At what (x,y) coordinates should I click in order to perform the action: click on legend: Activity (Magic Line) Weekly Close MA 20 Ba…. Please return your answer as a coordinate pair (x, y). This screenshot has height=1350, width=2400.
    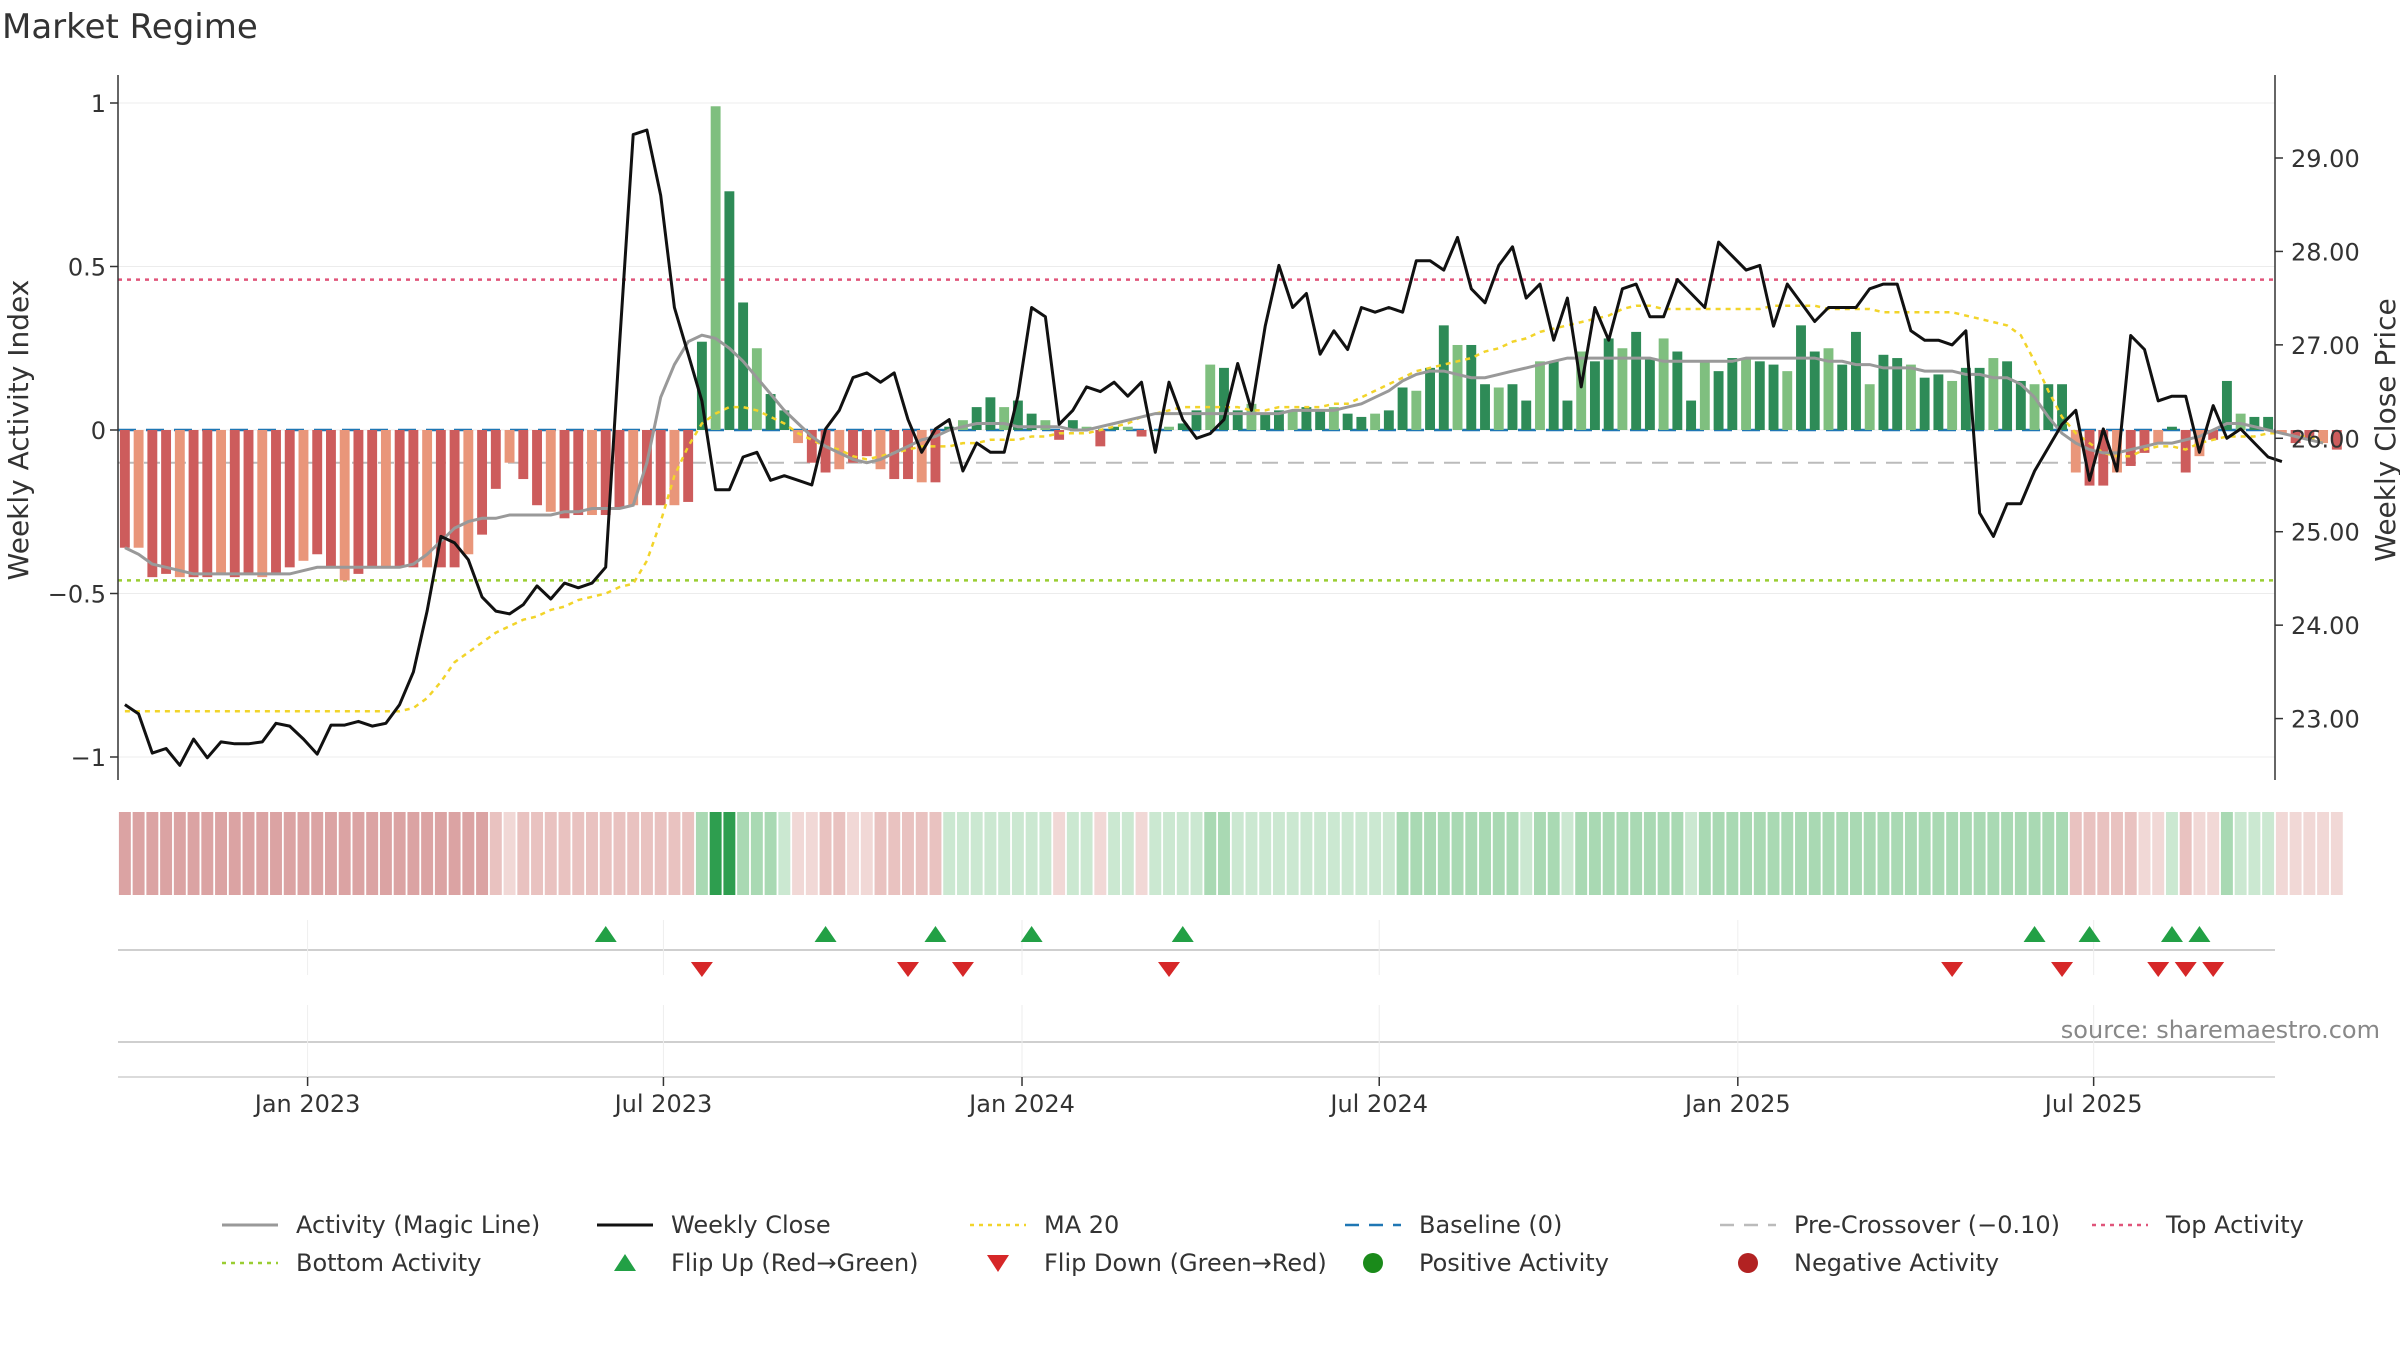
    Looking at the image, I should click on (1263, 1244).